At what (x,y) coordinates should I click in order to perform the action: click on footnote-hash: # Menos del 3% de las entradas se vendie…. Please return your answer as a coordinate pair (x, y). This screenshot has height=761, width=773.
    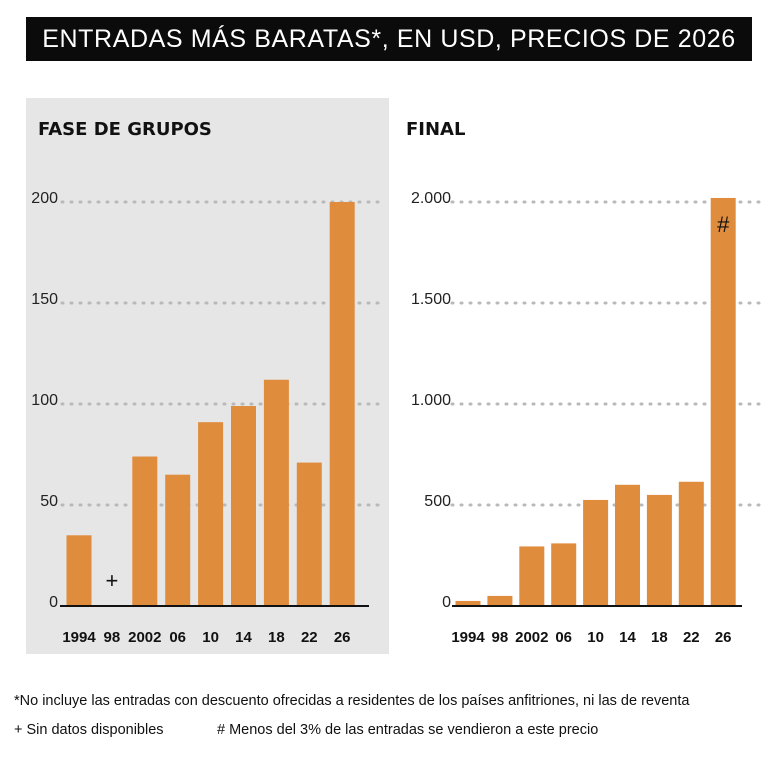
    Looking at the image, I should click on (408, 730).